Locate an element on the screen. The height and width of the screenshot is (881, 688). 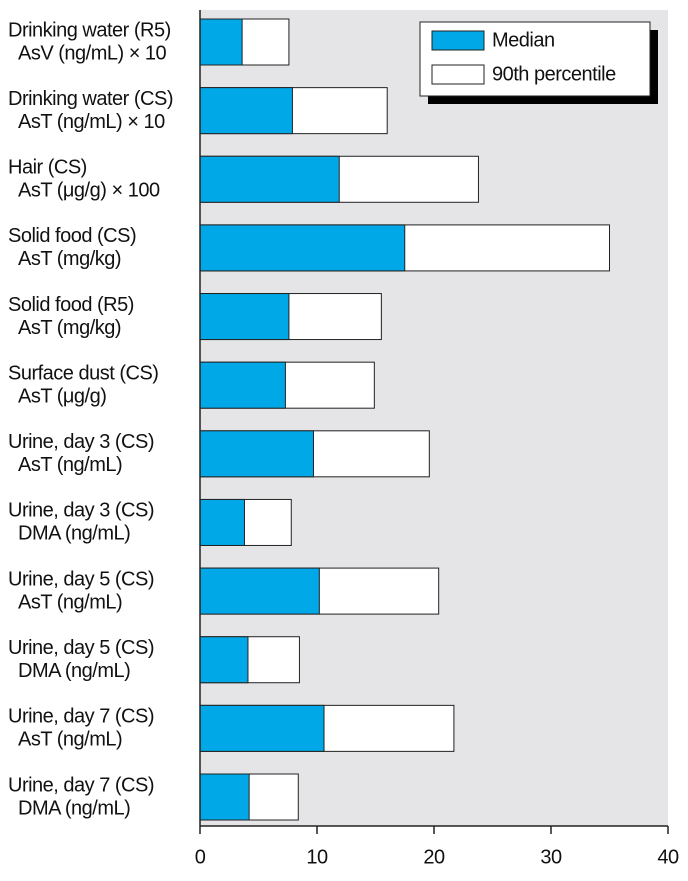
category-label: AsT (μg/g) is located at coordinates (62, 396).